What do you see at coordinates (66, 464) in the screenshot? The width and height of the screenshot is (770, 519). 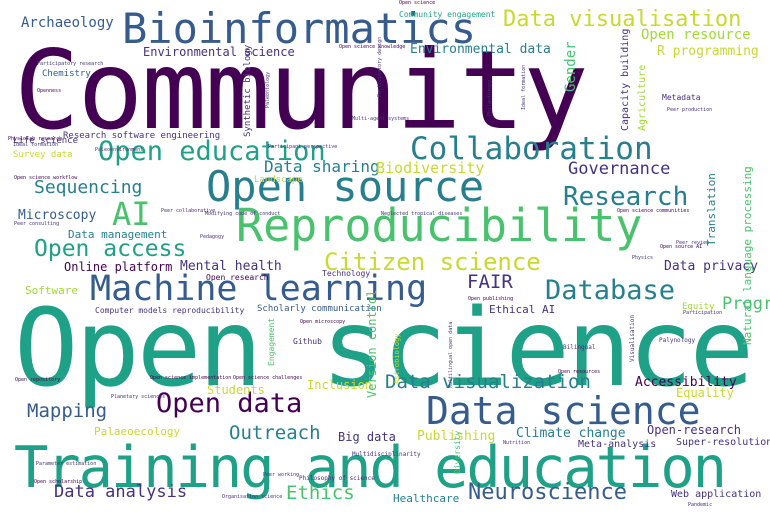 I see `word-parameter-estimation: Parameter estimation` at bounding box center [66, 464].